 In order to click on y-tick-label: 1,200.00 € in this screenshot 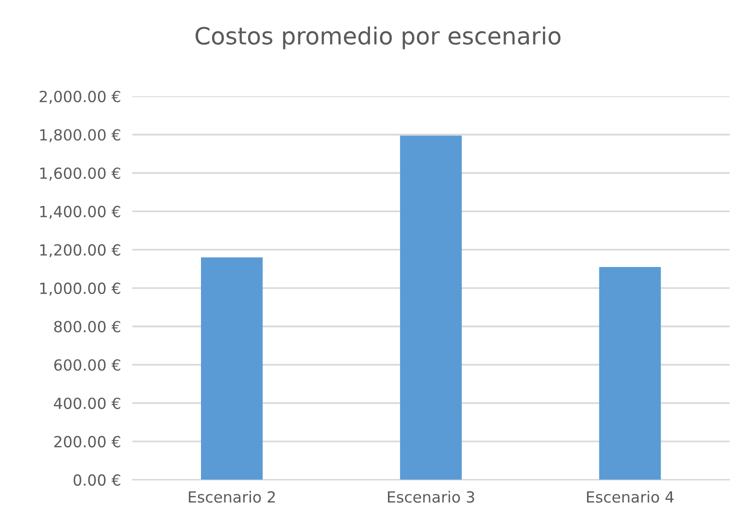, I will do `click(80, 251)`.